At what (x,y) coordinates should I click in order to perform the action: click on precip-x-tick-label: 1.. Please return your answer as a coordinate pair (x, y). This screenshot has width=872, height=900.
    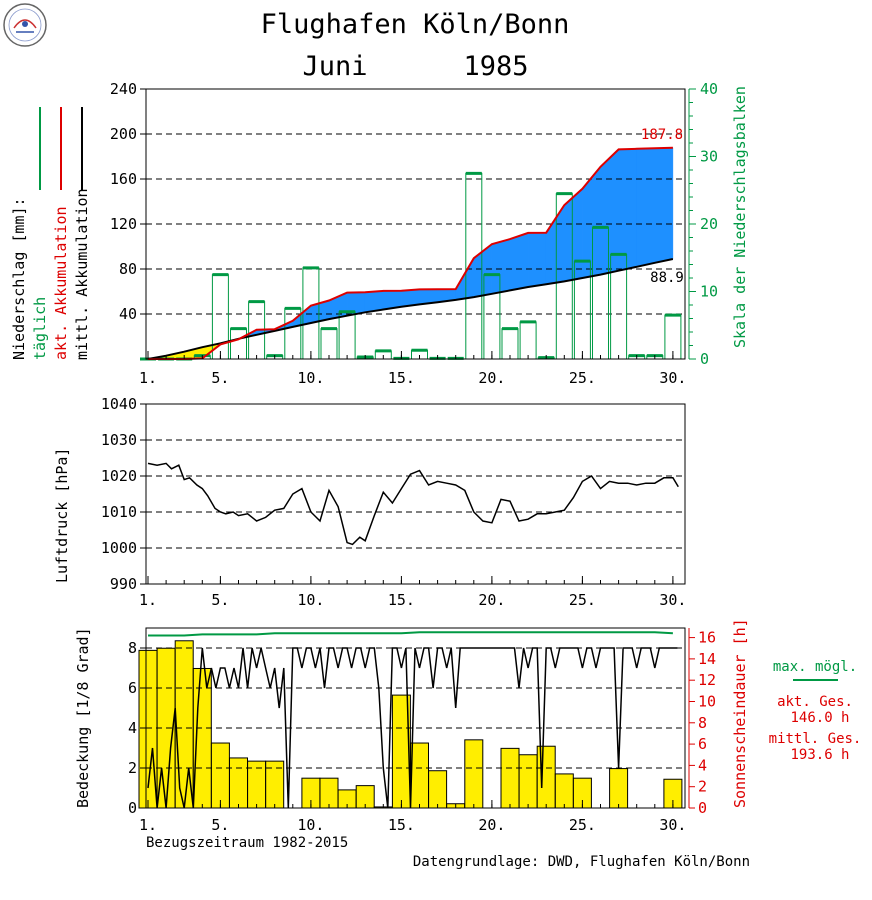
    Looking at the image, I should click on (148, 378).